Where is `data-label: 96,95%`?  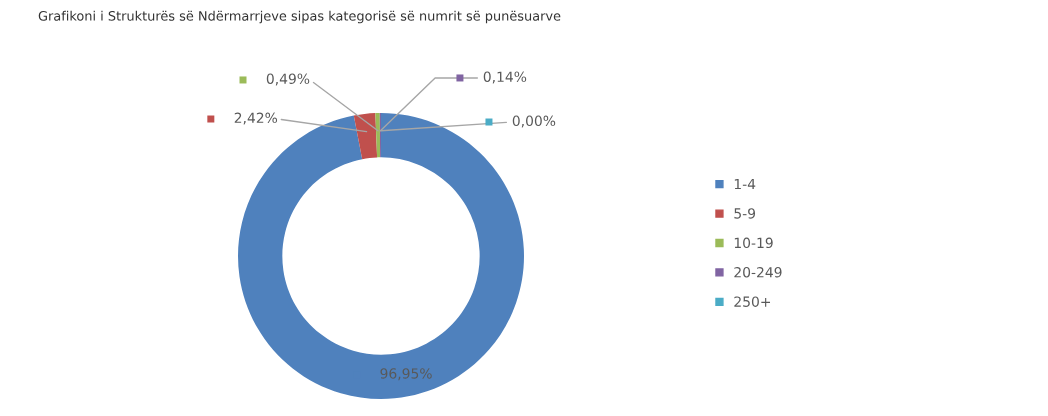
data-label: 96,95% is located at coordinates (406, 374).